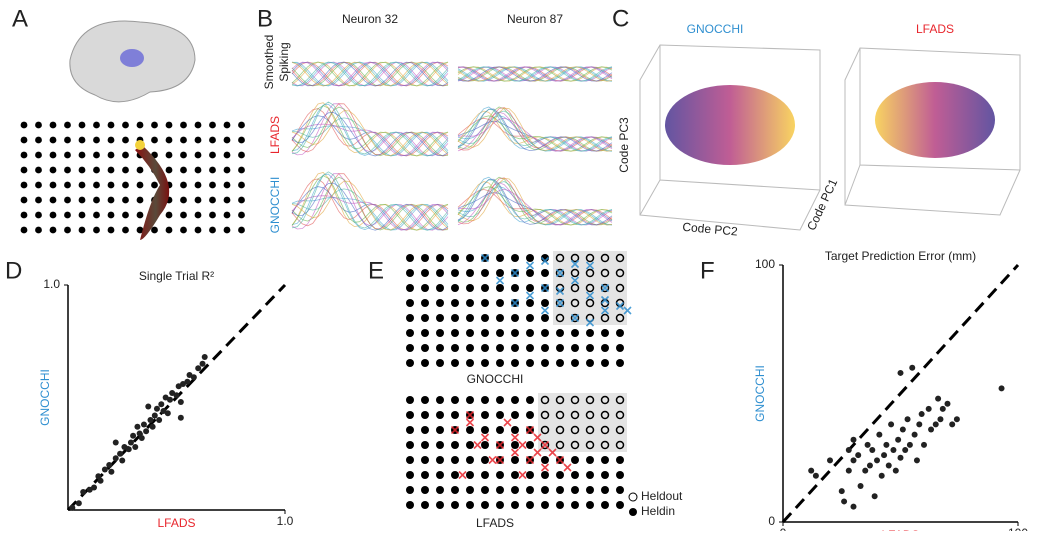  What do you see at coordinates (900, 393) in the screenshot?
I see `identity-line` at bounding box center [900, 393].